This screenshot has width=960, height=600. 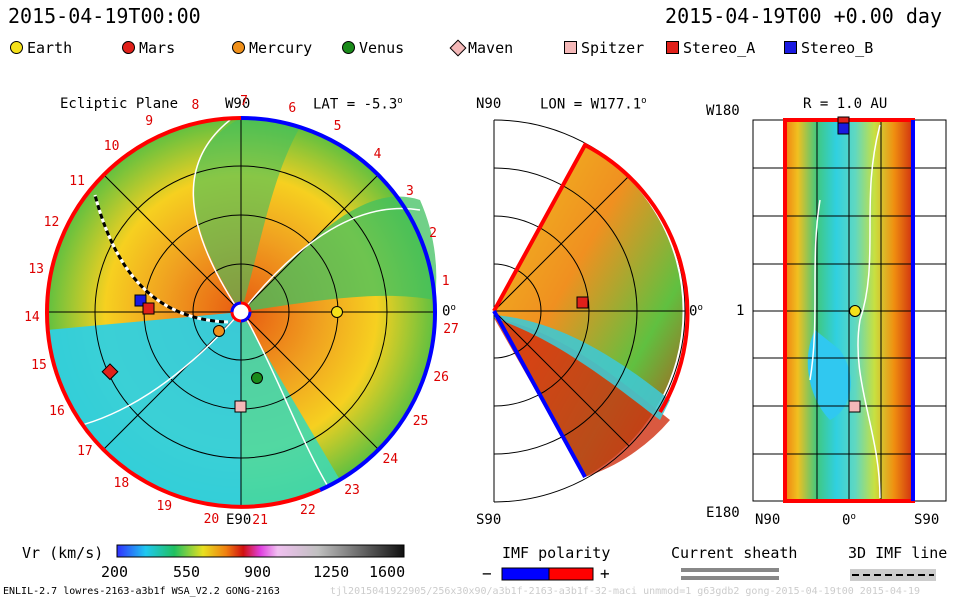 What do you see at coordinates (36, 269) in the screenshot?
I see `sector-number-13: 13` at bounding box center [36, 269].